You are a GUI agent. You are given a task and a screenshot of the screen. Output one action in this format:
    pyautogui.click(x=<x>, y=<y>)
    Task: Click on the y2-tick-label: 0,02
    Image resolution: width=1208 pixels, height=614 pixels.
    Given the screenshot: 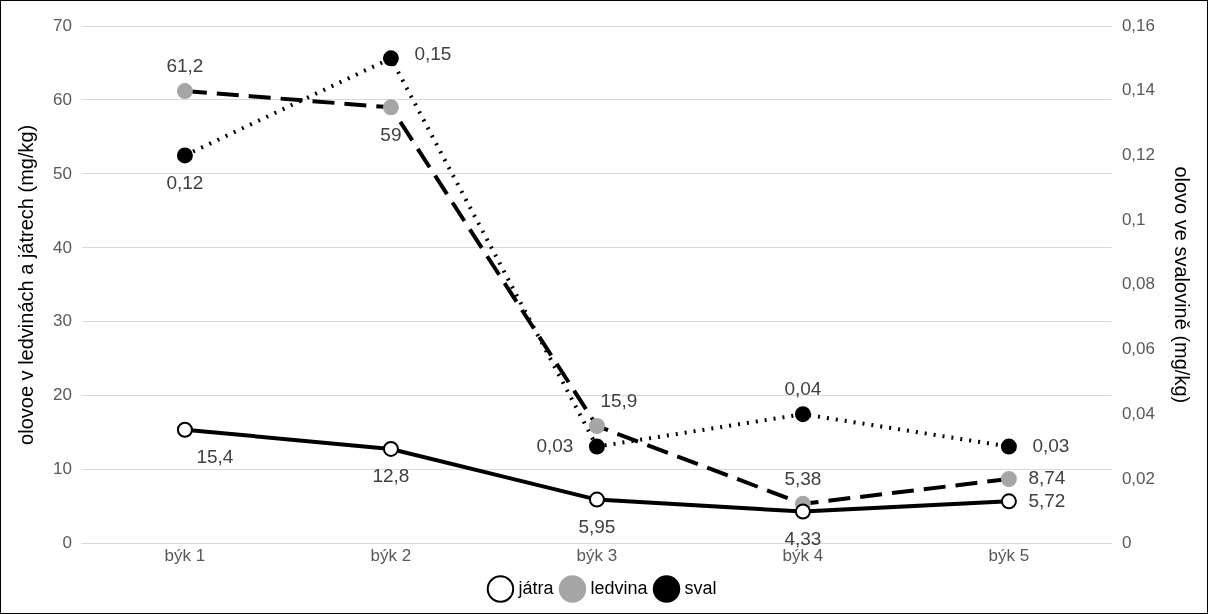 What is the action you would take?
    pyautogui.click(x=1138, y=478)
    